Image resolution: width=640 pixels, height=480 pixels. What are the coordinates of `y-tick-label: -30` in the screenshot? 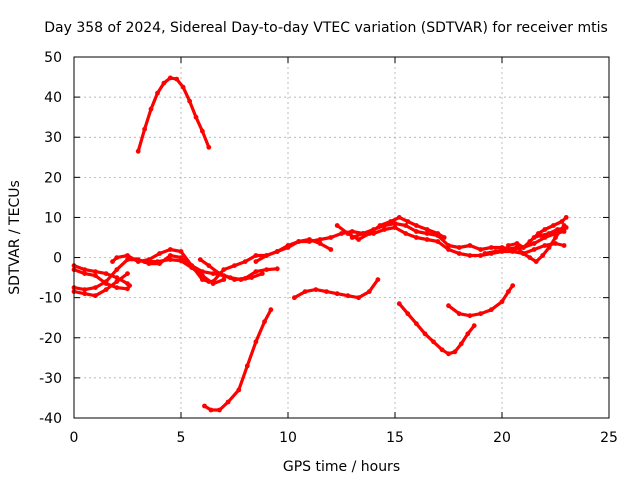 It's located at (50, 379).